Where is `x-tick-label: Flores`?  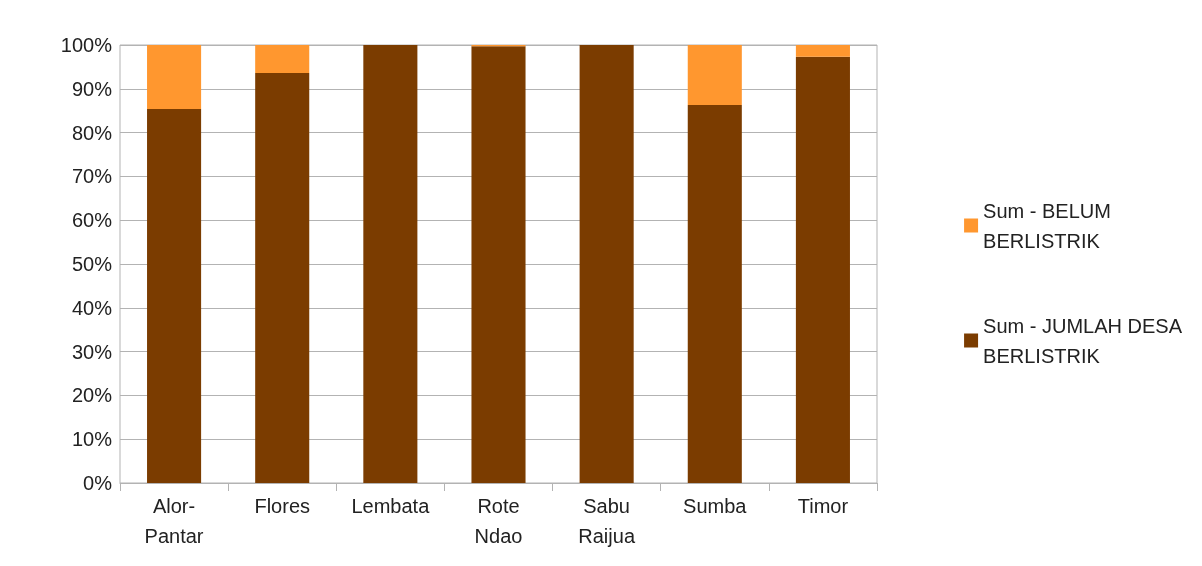 x-tick-label: Flores is located at coordinates (282, 506).